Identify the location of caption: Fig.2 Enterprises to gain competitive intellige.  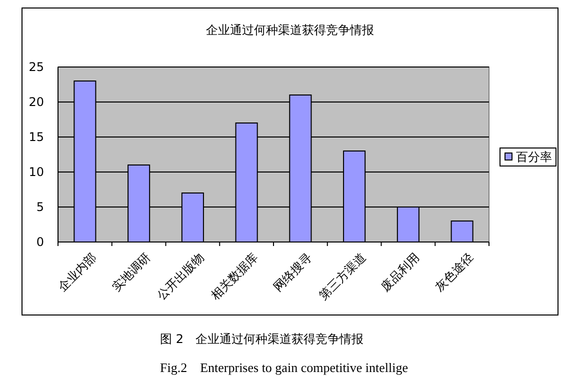
(284, 367).